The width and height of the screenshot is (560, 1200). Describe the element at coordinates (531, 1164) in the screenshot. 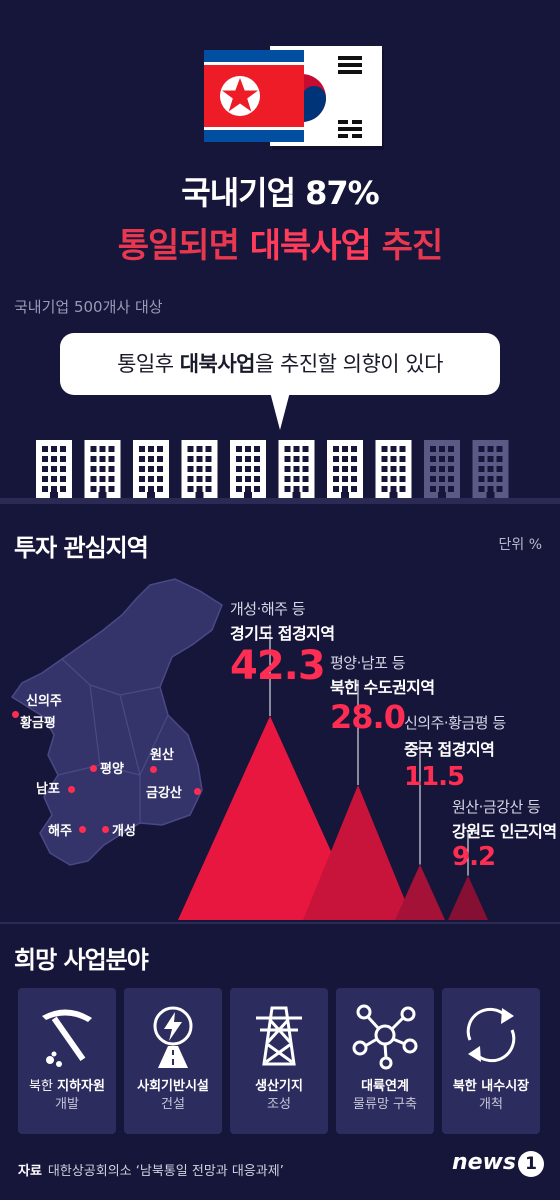

I see `logo-number: 1` at that location.